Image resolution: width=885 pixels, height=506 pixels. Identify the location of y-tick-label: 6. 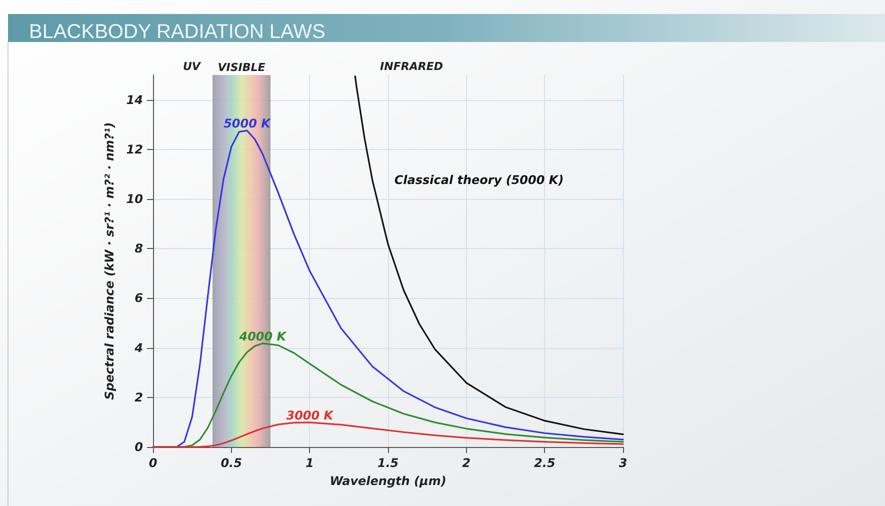
(138, 298).